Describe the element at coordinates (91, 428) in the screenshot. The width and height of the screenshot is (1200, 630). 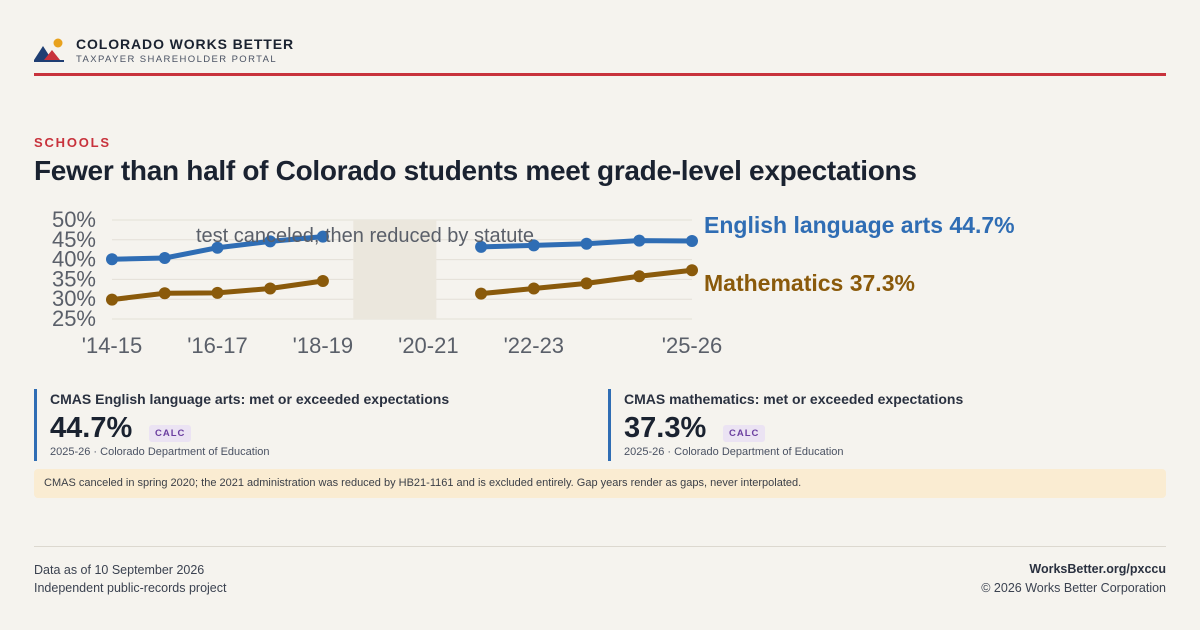
I see `stat-card-value: 44.7%` at that location.